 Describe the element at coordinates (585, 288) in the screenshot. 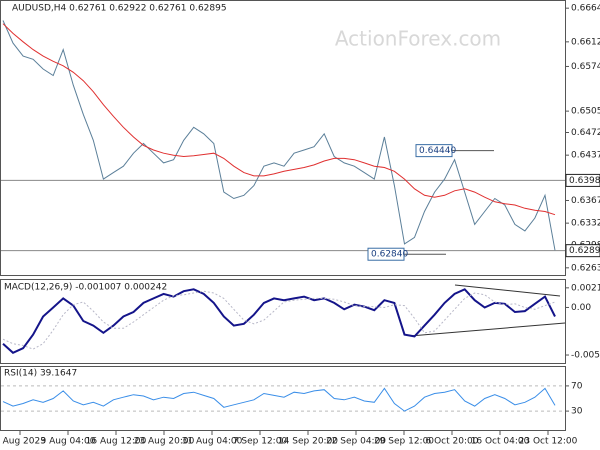

I see `y-tick-label: 0.002165` at that location.